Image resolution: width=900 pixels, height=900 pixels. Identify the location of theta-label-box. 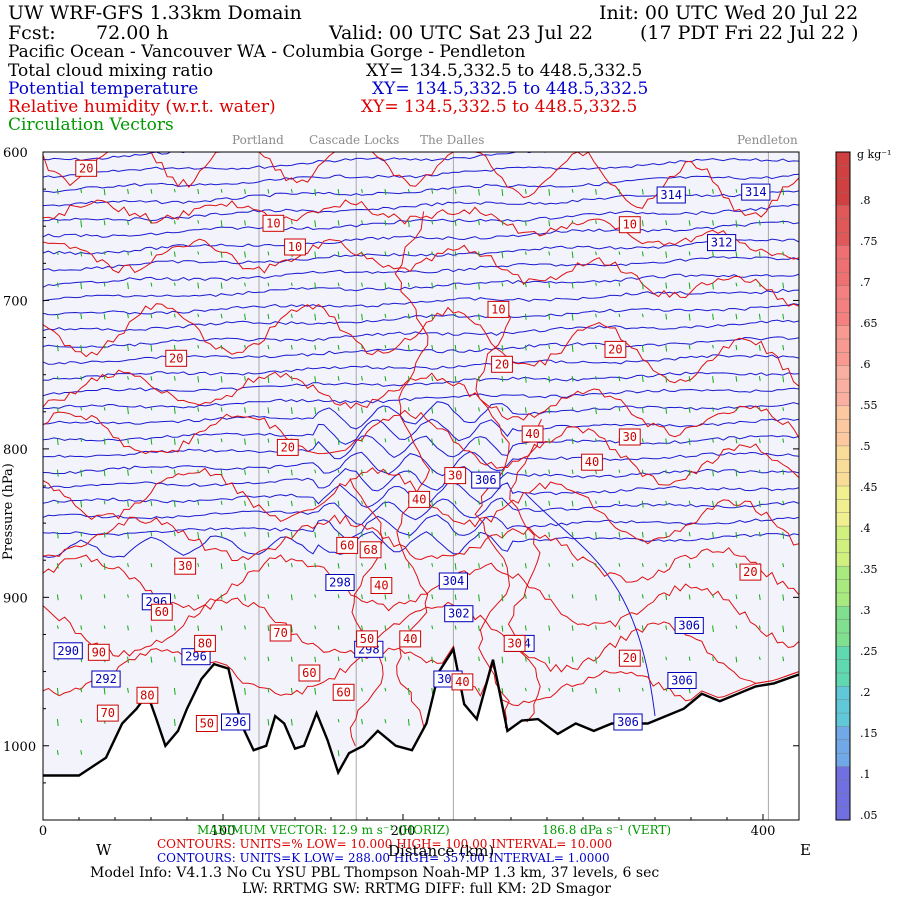
(453, 581).